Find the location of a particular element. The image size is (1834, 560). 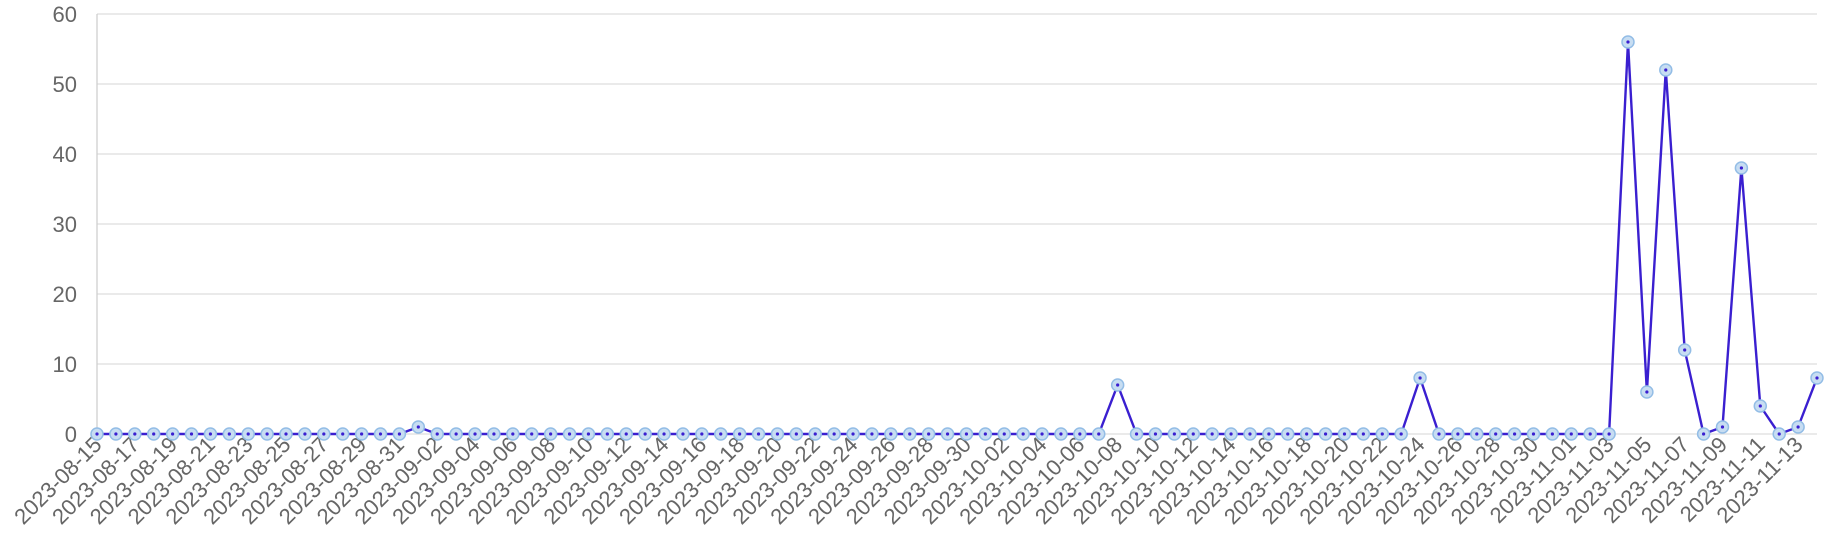

y-axis-ticks: 0 10 20 30 40 50 60 is located at coordinates (65, 224).